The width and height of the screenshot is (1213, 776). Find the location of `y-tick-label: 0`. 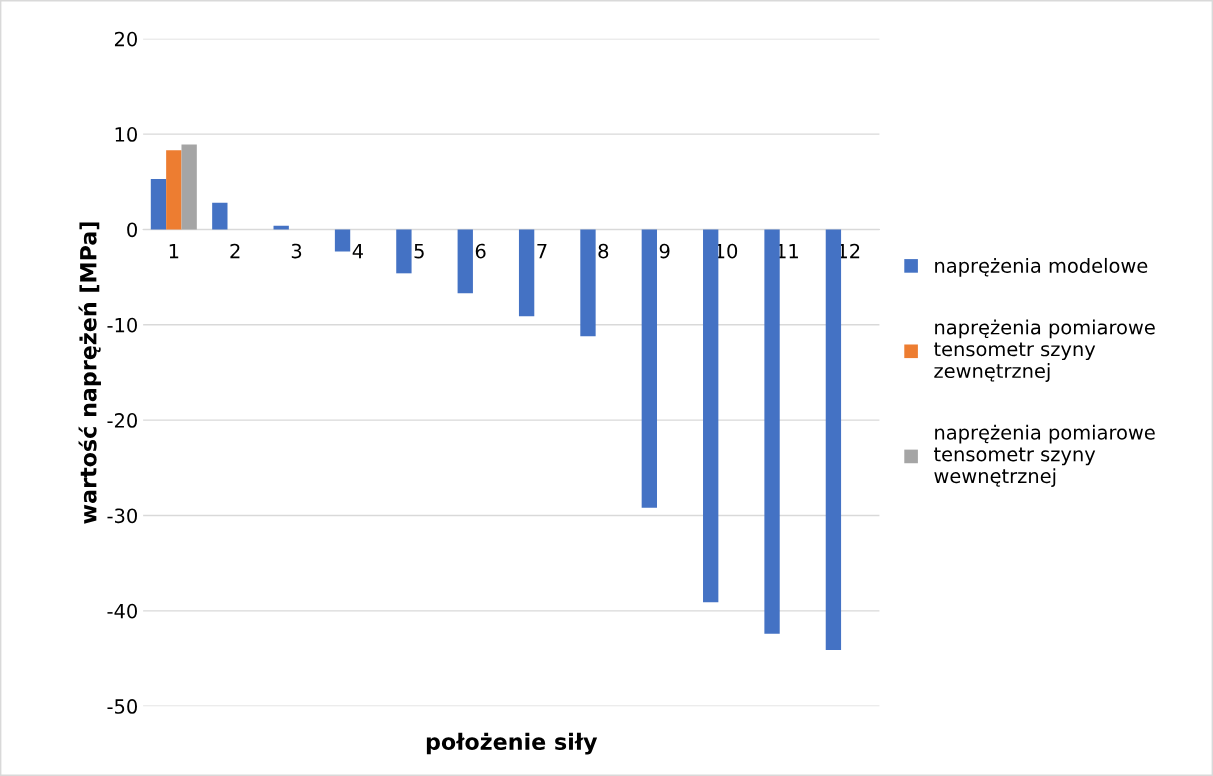

y-tick-label: 0 is located at coordinates (132, 230).